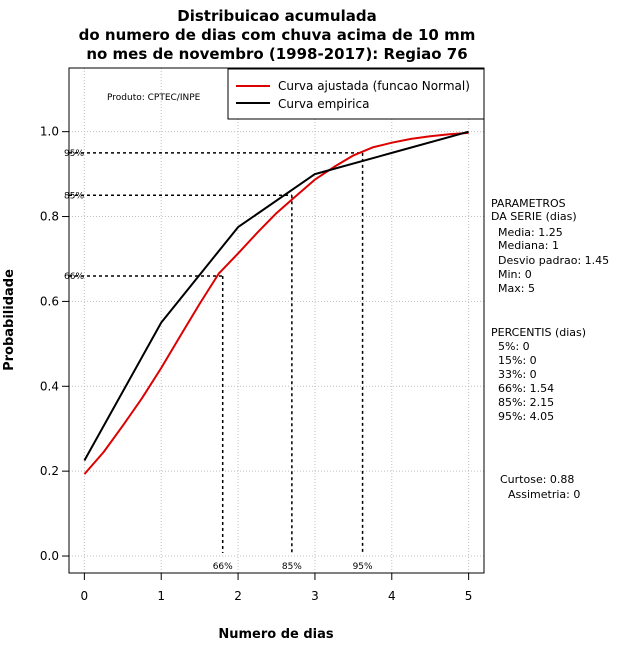 This screenshot has width=640, height=660. Describe the element at coordinates (515, 274) in the screenshot. I see `parametro-min: Min: 0` at that location.